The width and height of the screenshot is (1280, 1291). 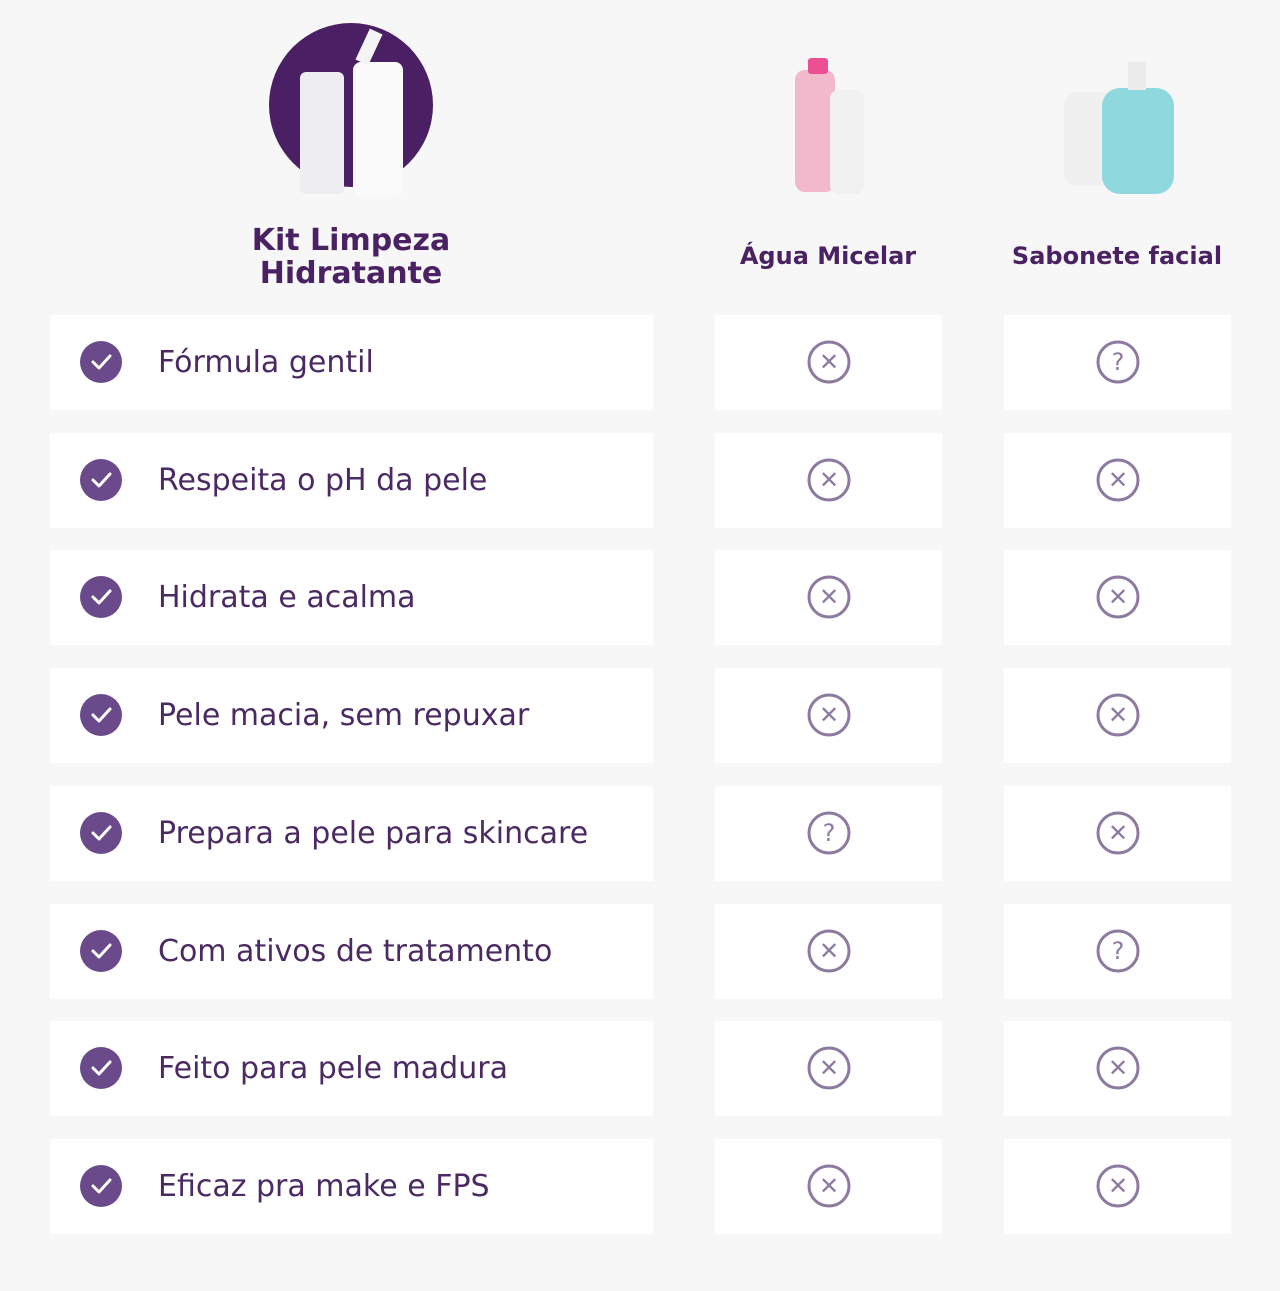 I want to click on feature-text: Respeita o pH da pele, so click(x=323, y=480).